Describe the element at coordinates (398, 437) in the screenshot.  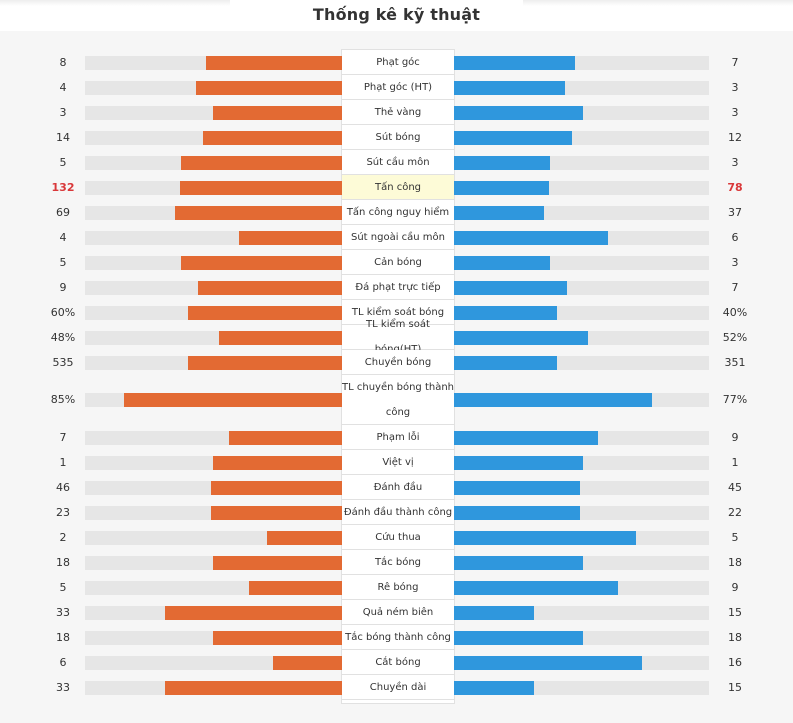
I see `stat-label: Phạm lỗi` at that location.